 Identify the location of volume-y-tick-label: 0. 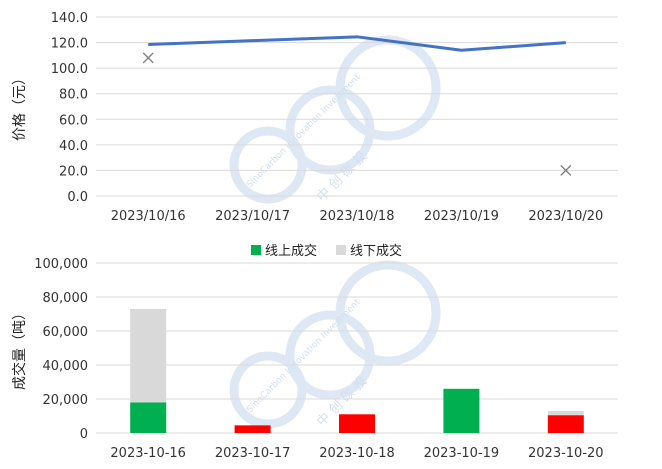
(84, 434).